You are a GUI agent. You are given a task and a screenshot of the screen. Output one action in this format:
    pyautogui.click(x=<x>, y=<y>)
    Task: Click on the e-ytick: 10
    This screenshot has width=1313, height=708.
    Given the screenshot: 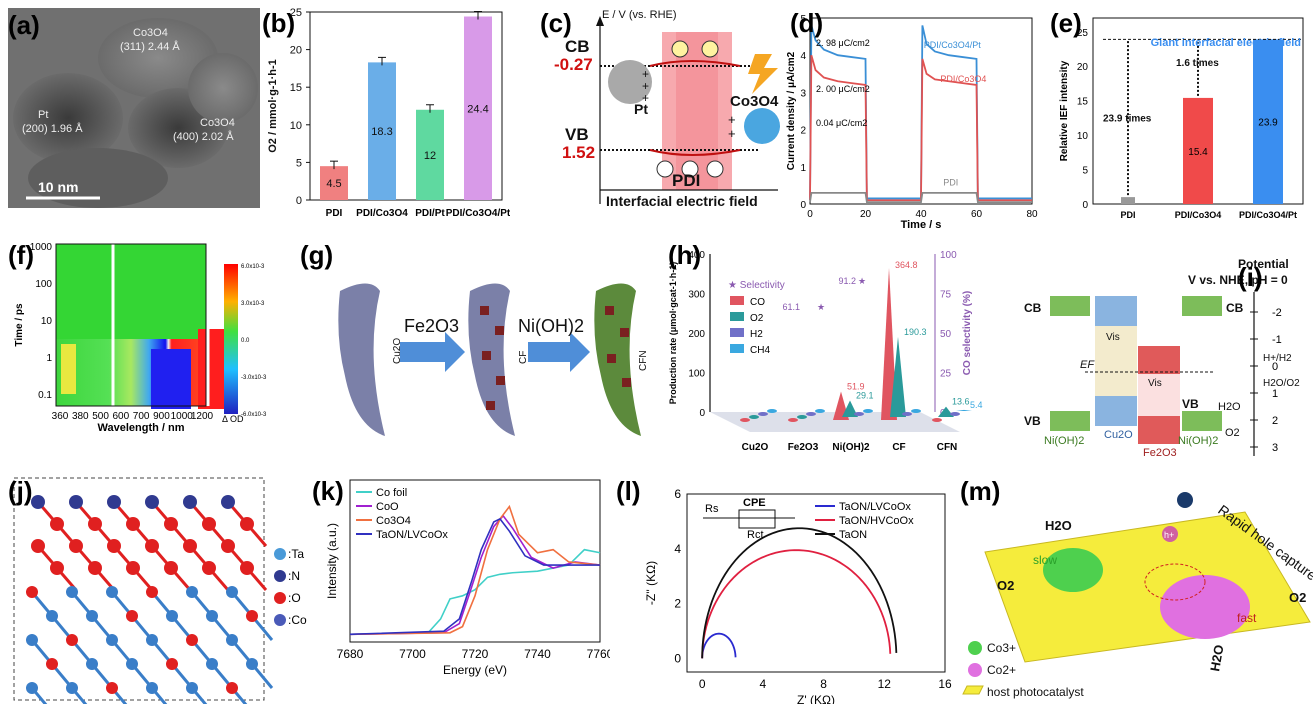 What is the action you would take?
    pyautogui.click(x=1083, y=136)
    